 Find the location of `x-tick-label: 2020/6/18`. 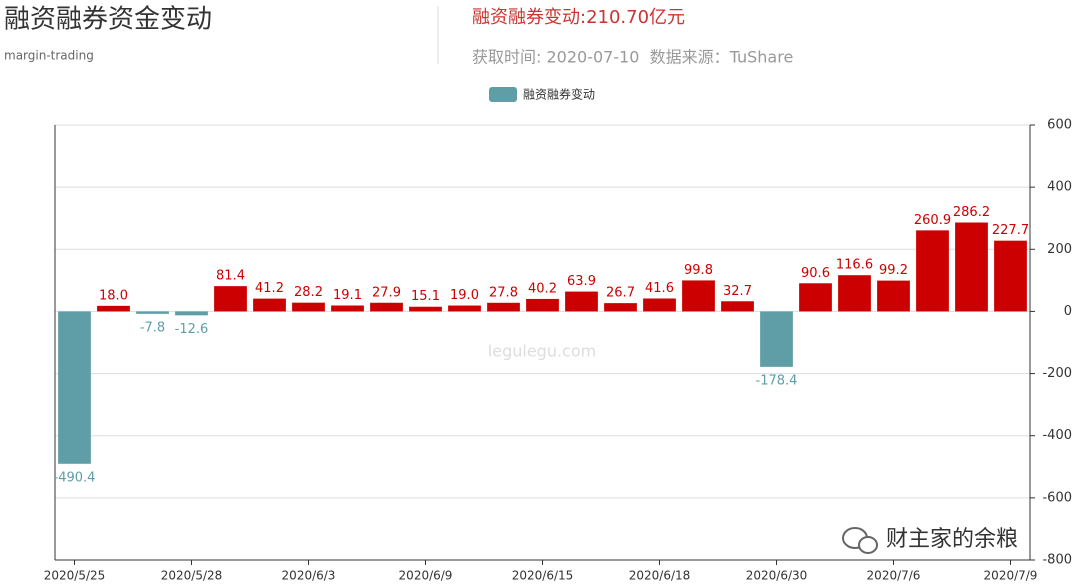

x-tick-label: 2020/6/18 is located at coordinates (660, 576).